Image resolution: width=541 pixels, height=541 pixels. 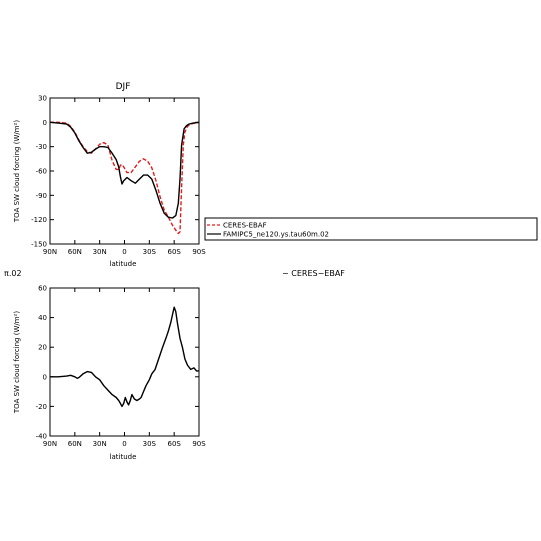 I want to click on panel-djf-ylabel: TOA SW cloud forcing (W/m²), so click(x=17, y=171).